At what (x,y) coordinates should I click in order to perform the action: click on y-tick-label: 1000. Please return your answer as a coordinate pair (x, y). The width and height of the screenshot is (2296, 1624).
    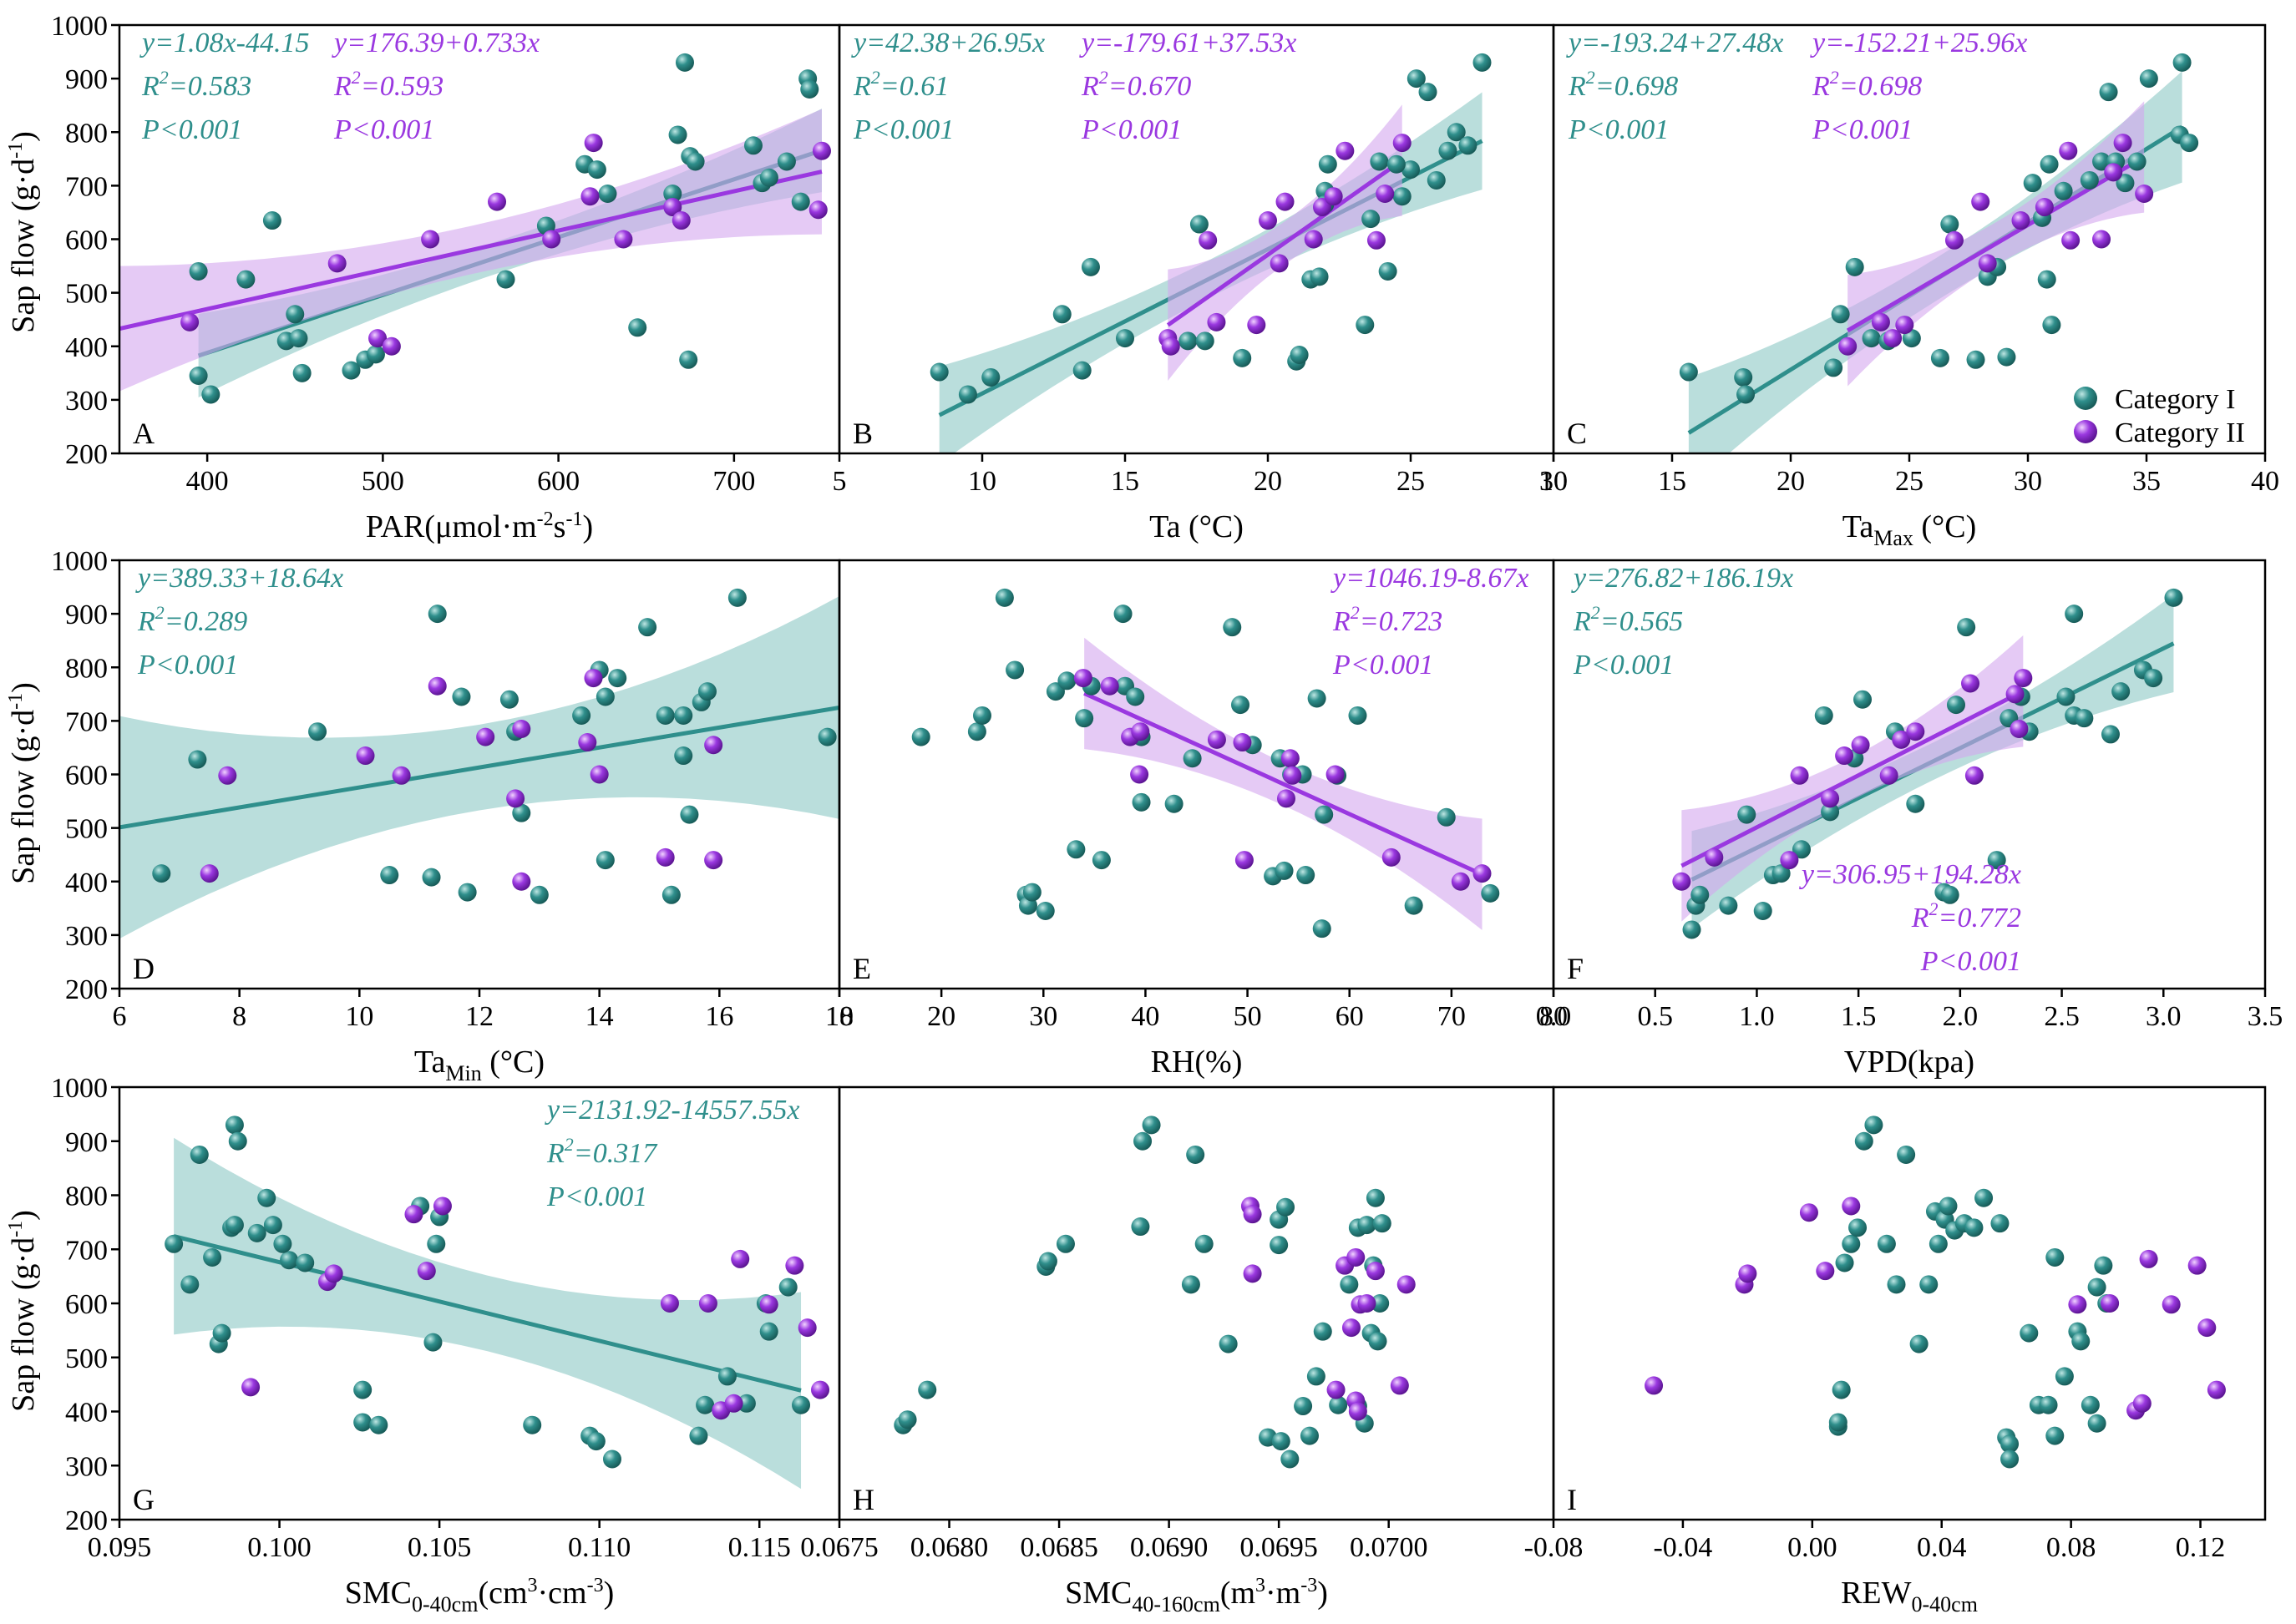
    Looking at the image, I should click on (79, 561).